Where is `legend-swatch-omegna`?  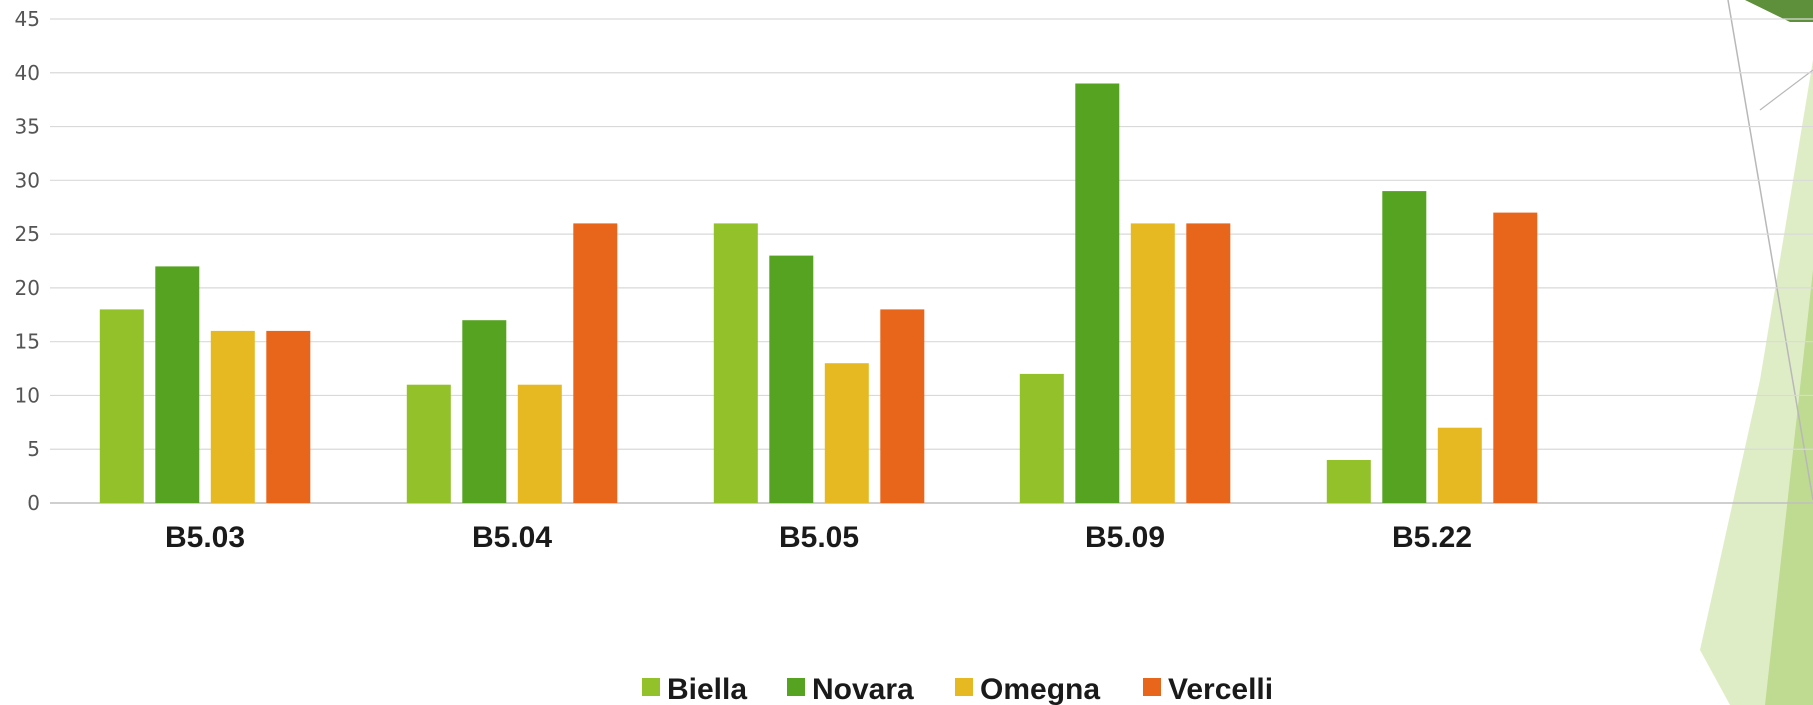 legend-swatch-omegna is located at coordinates (964, 687).